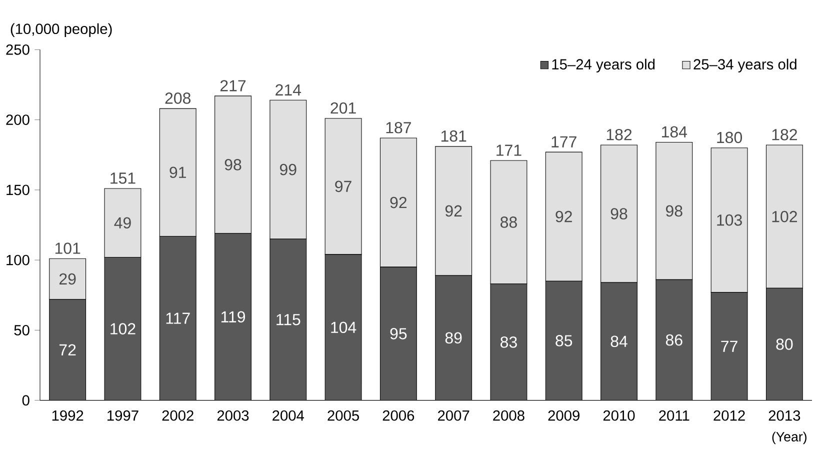  I want to click on data-label: 99, so click(288, 170).